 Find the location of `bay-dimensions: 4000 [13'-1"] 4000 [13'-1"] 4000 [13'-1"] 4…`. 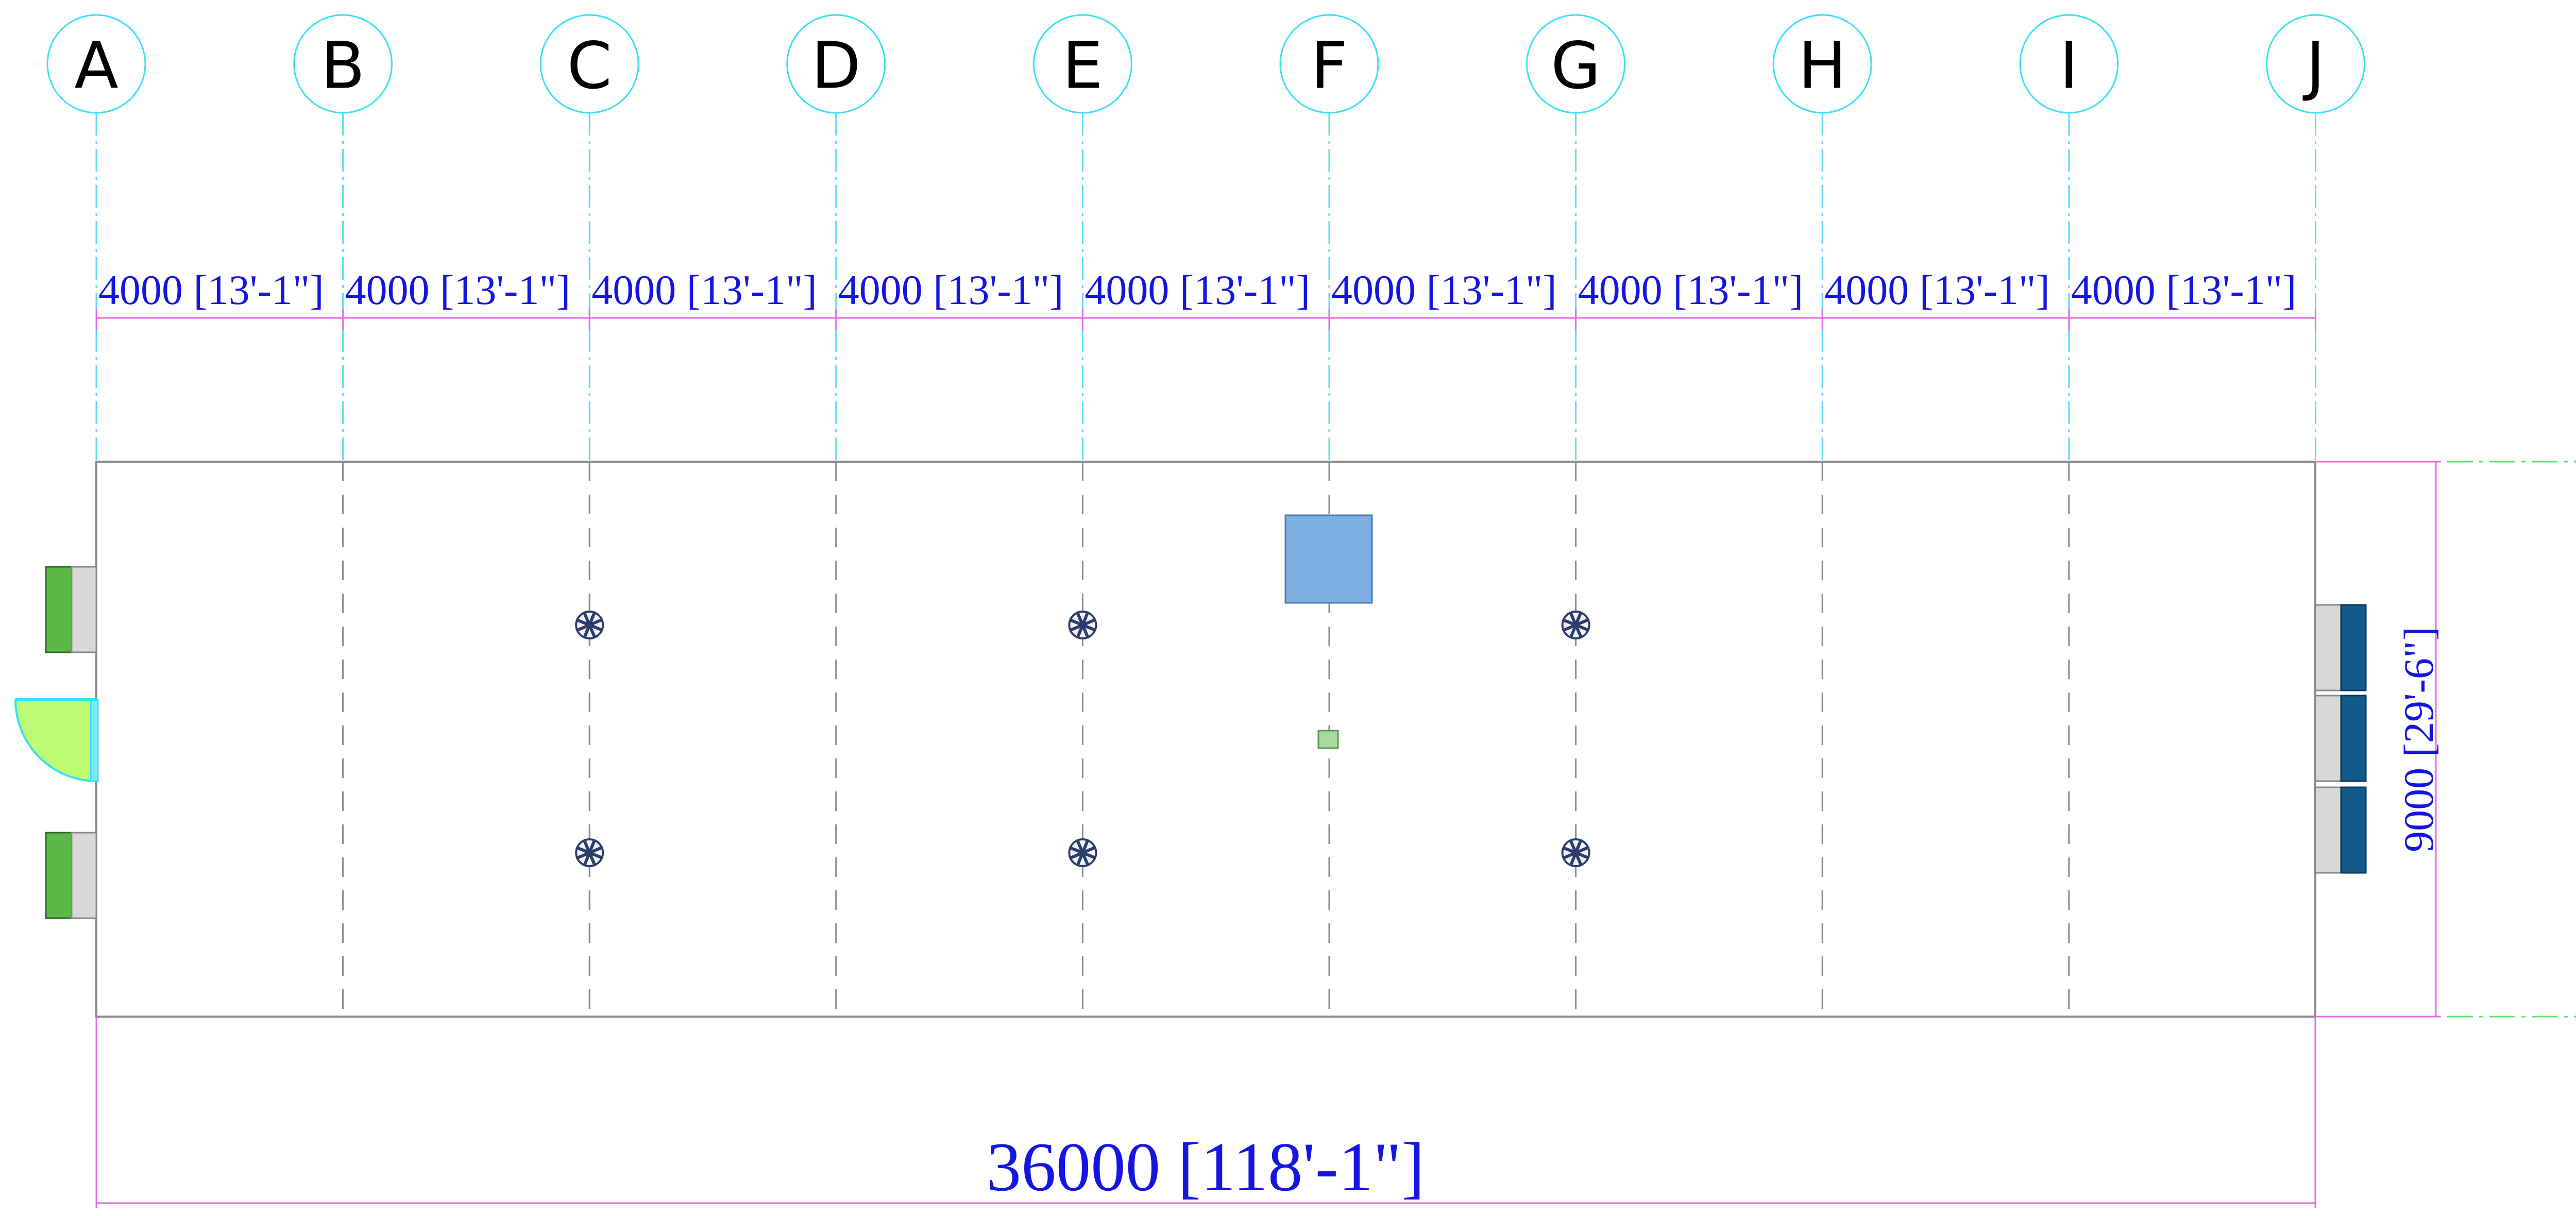

bay-dimensions: 4000 [13'-1"] 4000 [13'-1"] 4000 [13'-1"] 4… is located at coordinates (1205, 298).